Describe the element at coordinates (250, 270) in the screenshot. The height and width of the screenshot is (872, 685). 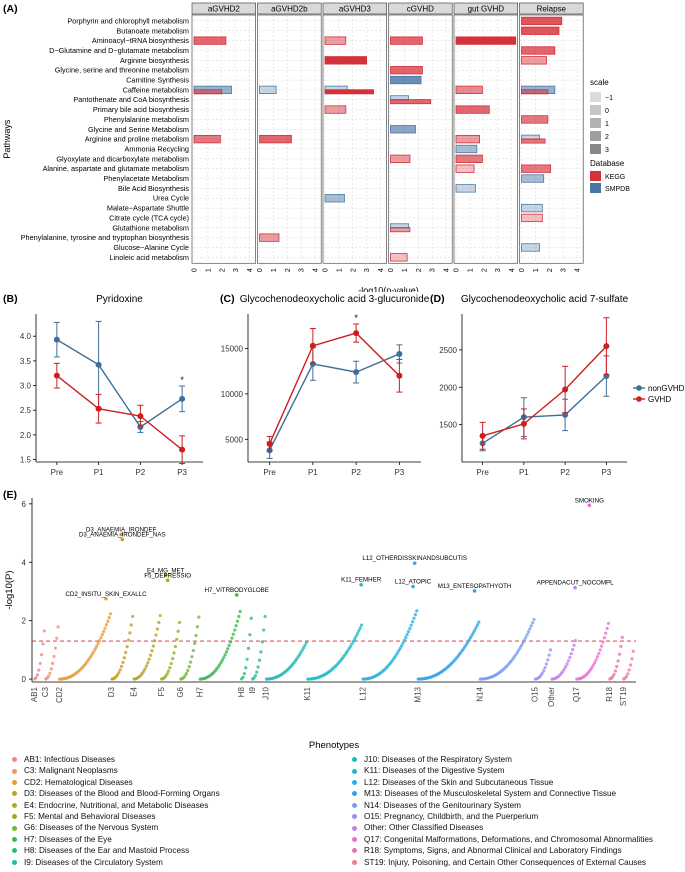
I see `x-tick-label: 4` at that location.